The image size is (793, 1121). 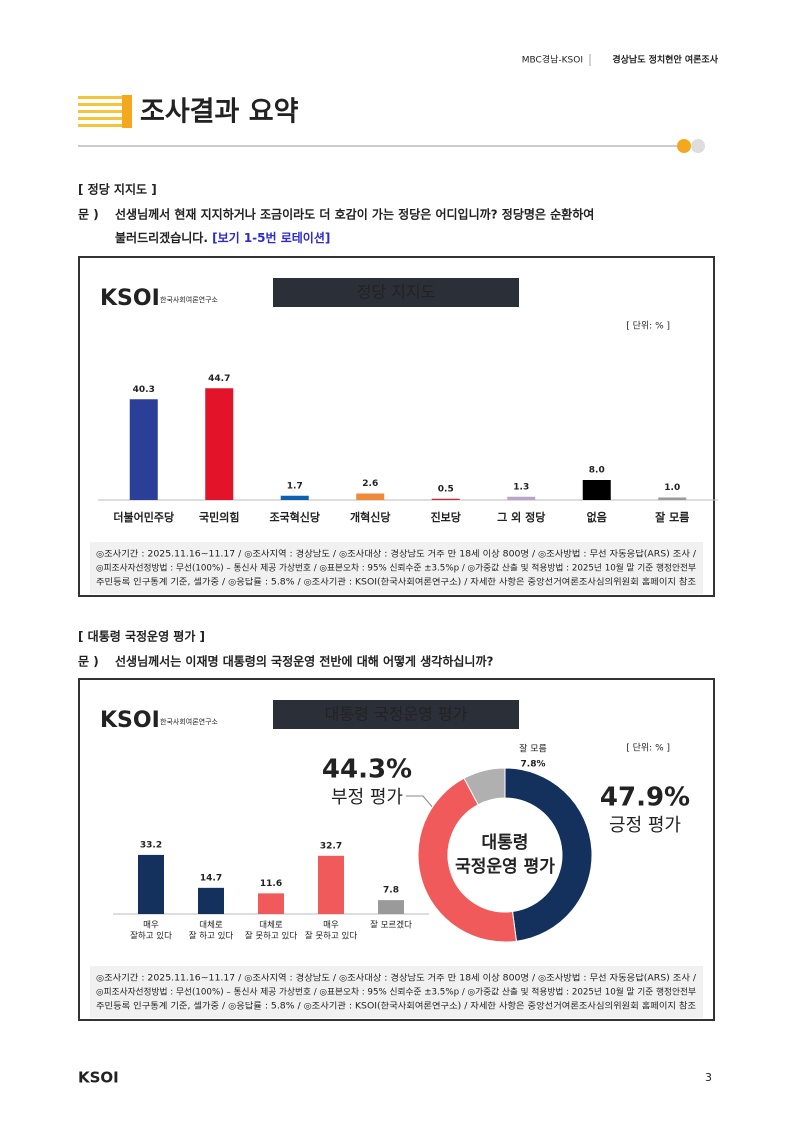 I want to click on value-label: 1.7, so click(x=295, y=486).